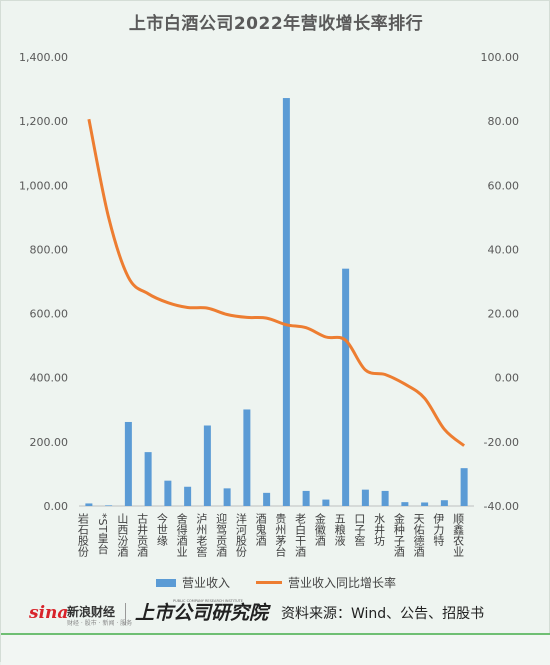  Describe the element at coordinates (260, 530) in the screenshot. I see `category-label: 酒鬼酒` at that location.